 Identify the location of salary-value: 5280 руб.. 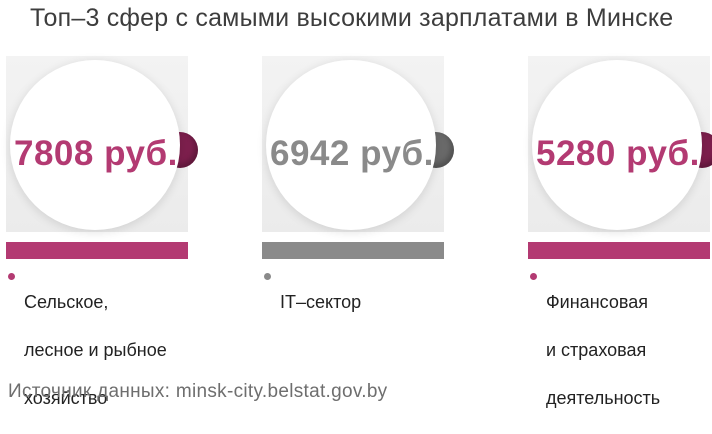
(618, 153).